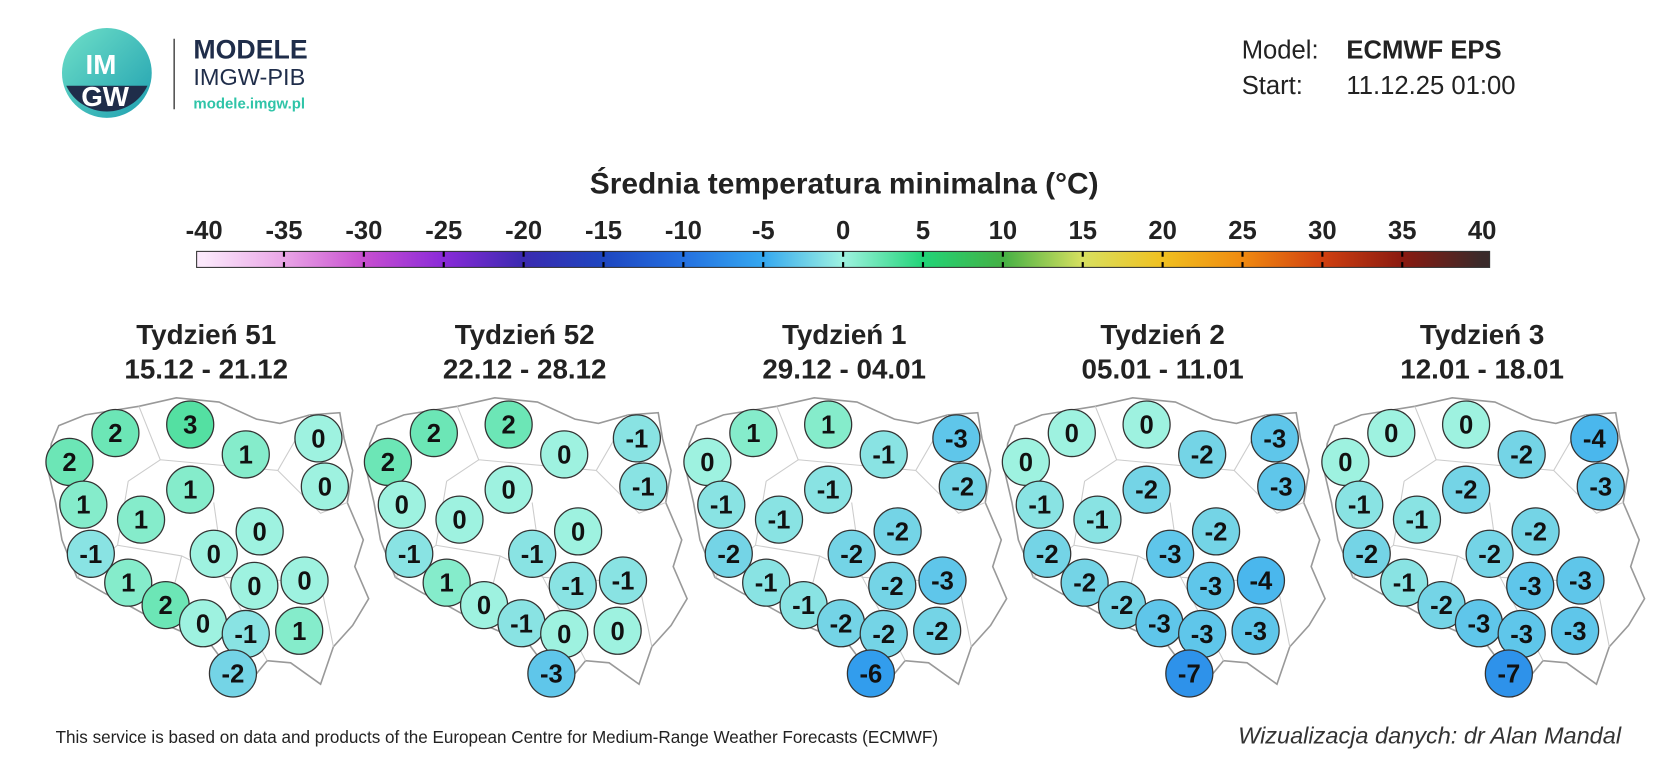  Describe the element at coordinates (1242, 231) in the screenshot. I see `colorbar-tick-label: 25` at that location.